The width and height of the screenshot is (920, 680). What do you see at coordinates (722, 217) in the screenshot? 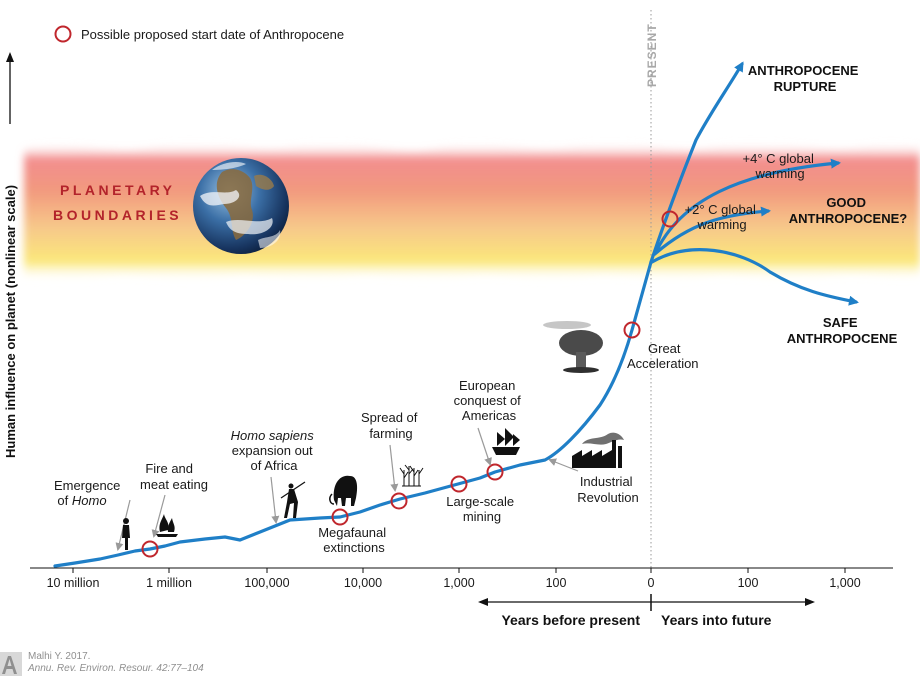
I see `label-warming-2: +2° C global warming` at bounding box center [722, 217].